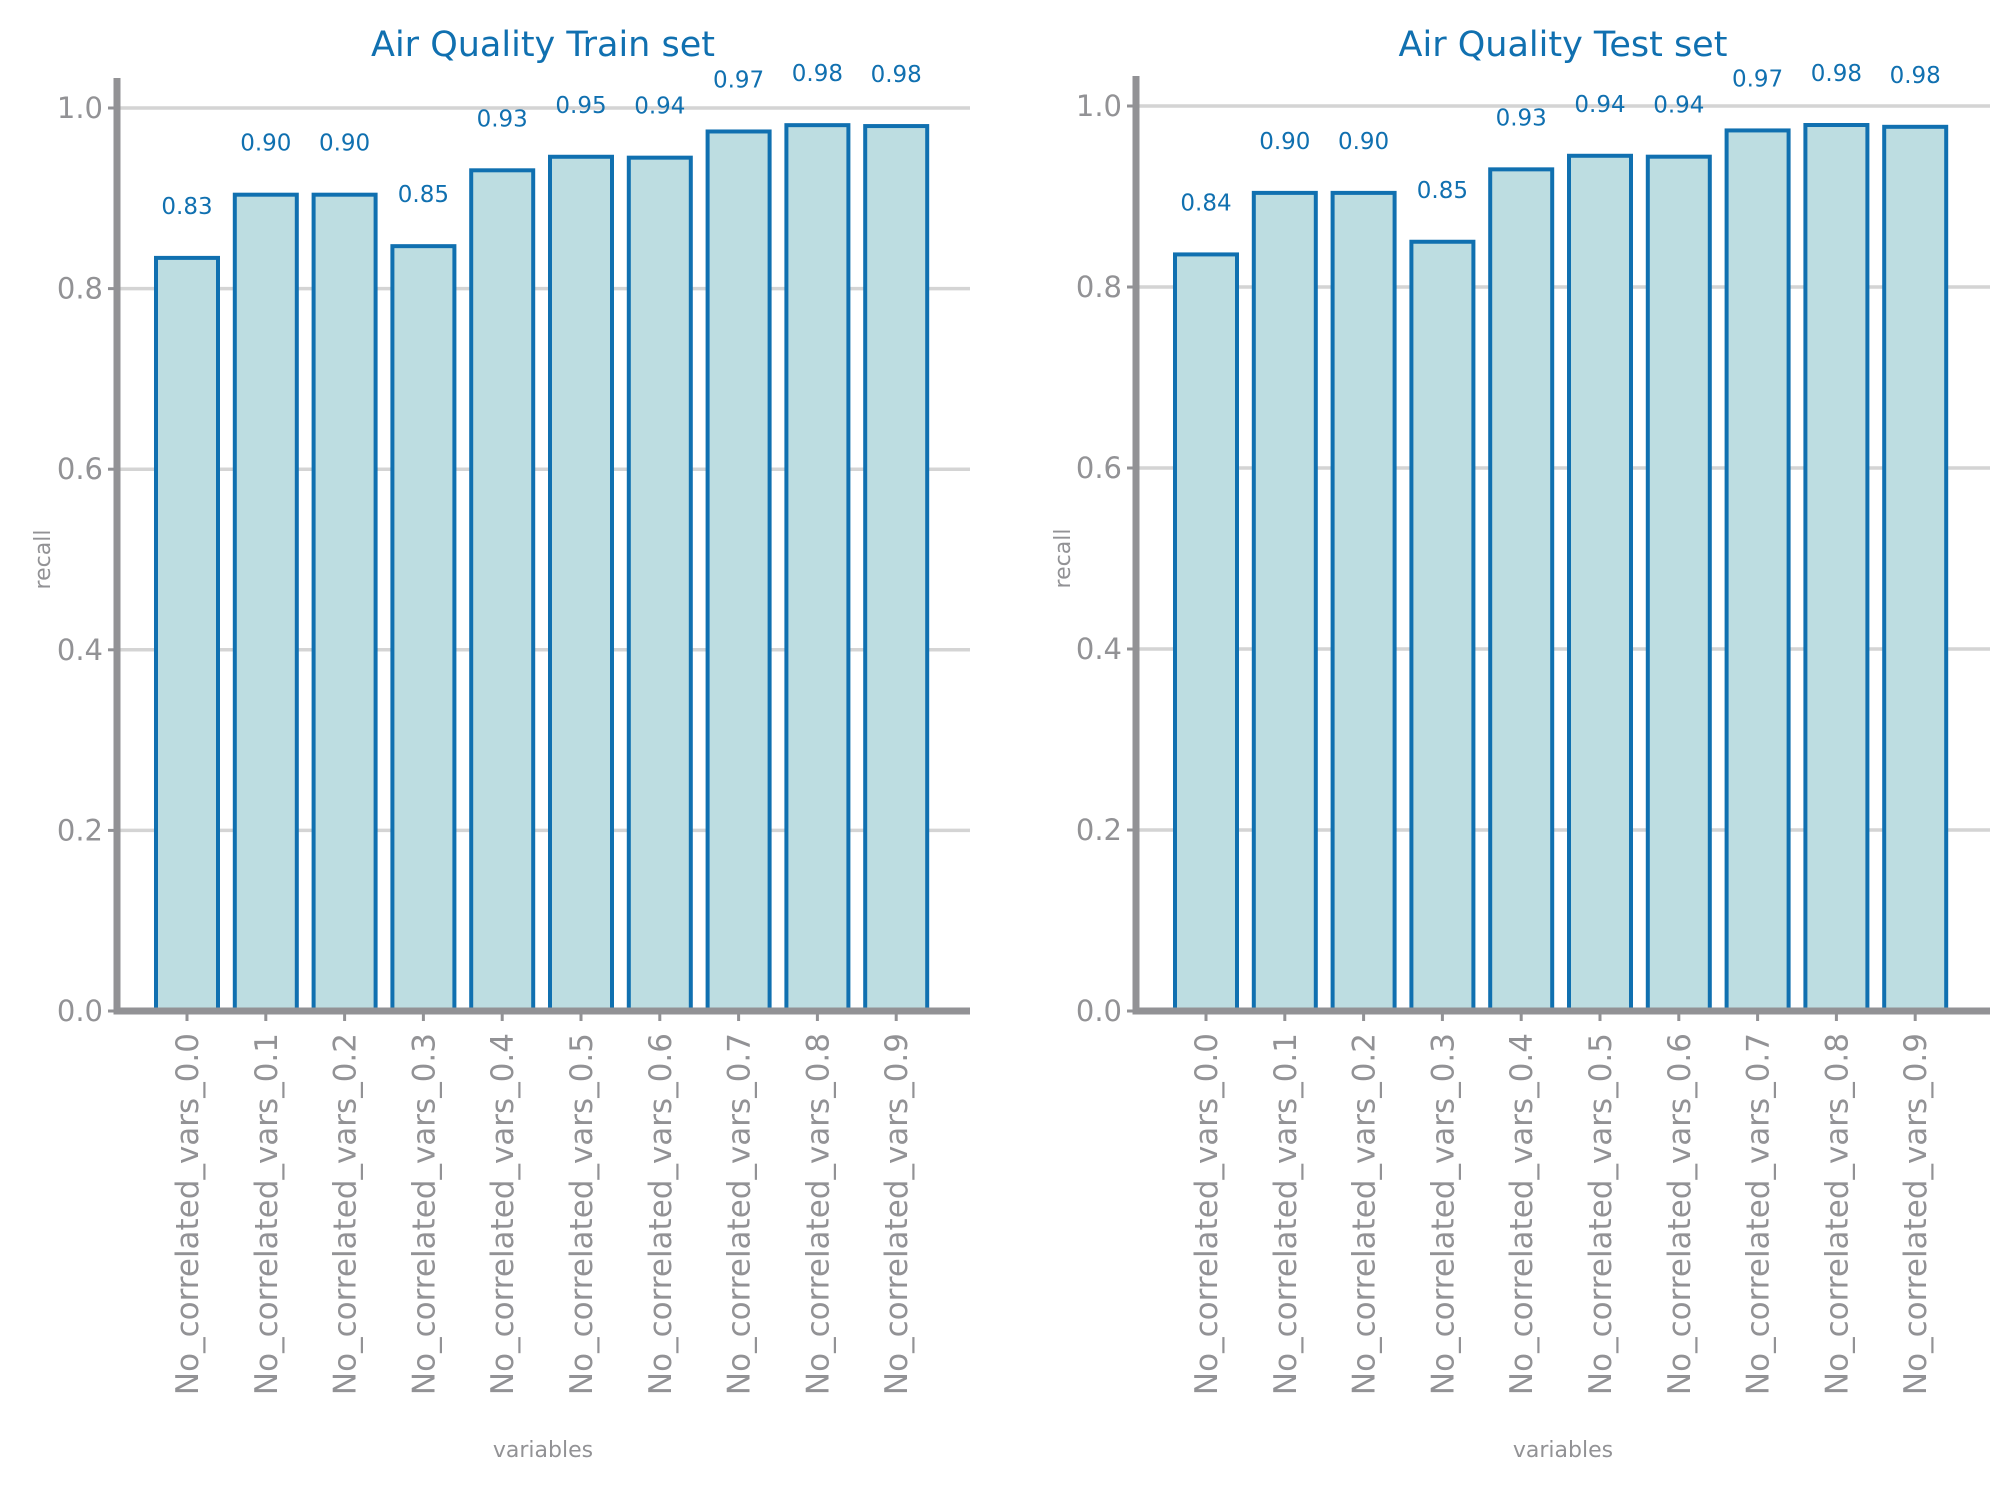 The height and width of the screenshot is (1488, 2006). What do you see at coordinates (543, 45) in the screenshot?
I see `chart-title: Air Quality Train set` at bounding box center [543, 45].